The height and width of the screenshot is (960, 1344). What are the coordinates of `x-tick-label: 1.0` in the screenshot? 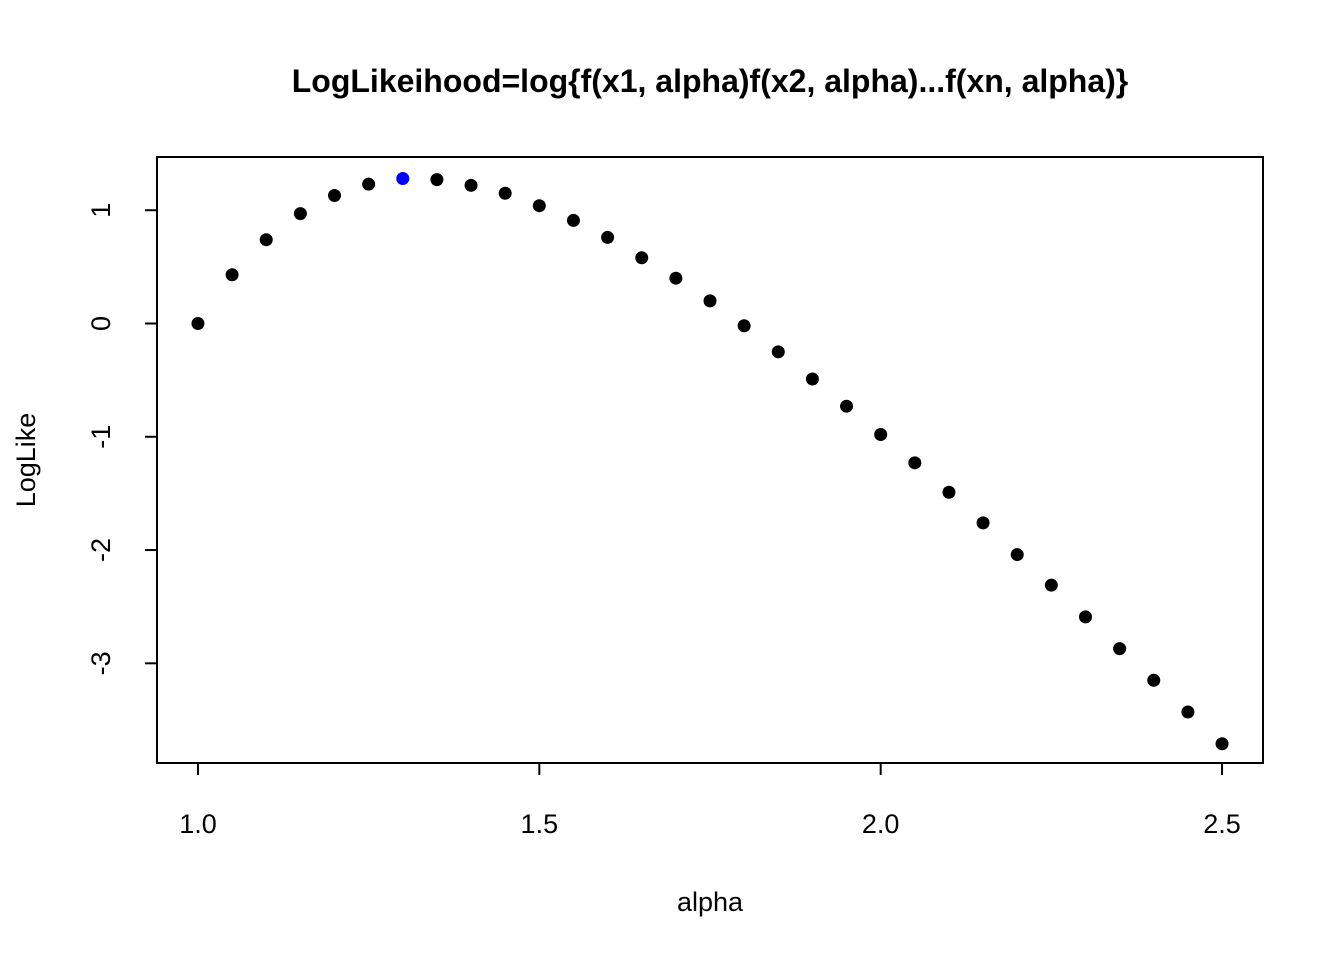 It's located at (198, 824).